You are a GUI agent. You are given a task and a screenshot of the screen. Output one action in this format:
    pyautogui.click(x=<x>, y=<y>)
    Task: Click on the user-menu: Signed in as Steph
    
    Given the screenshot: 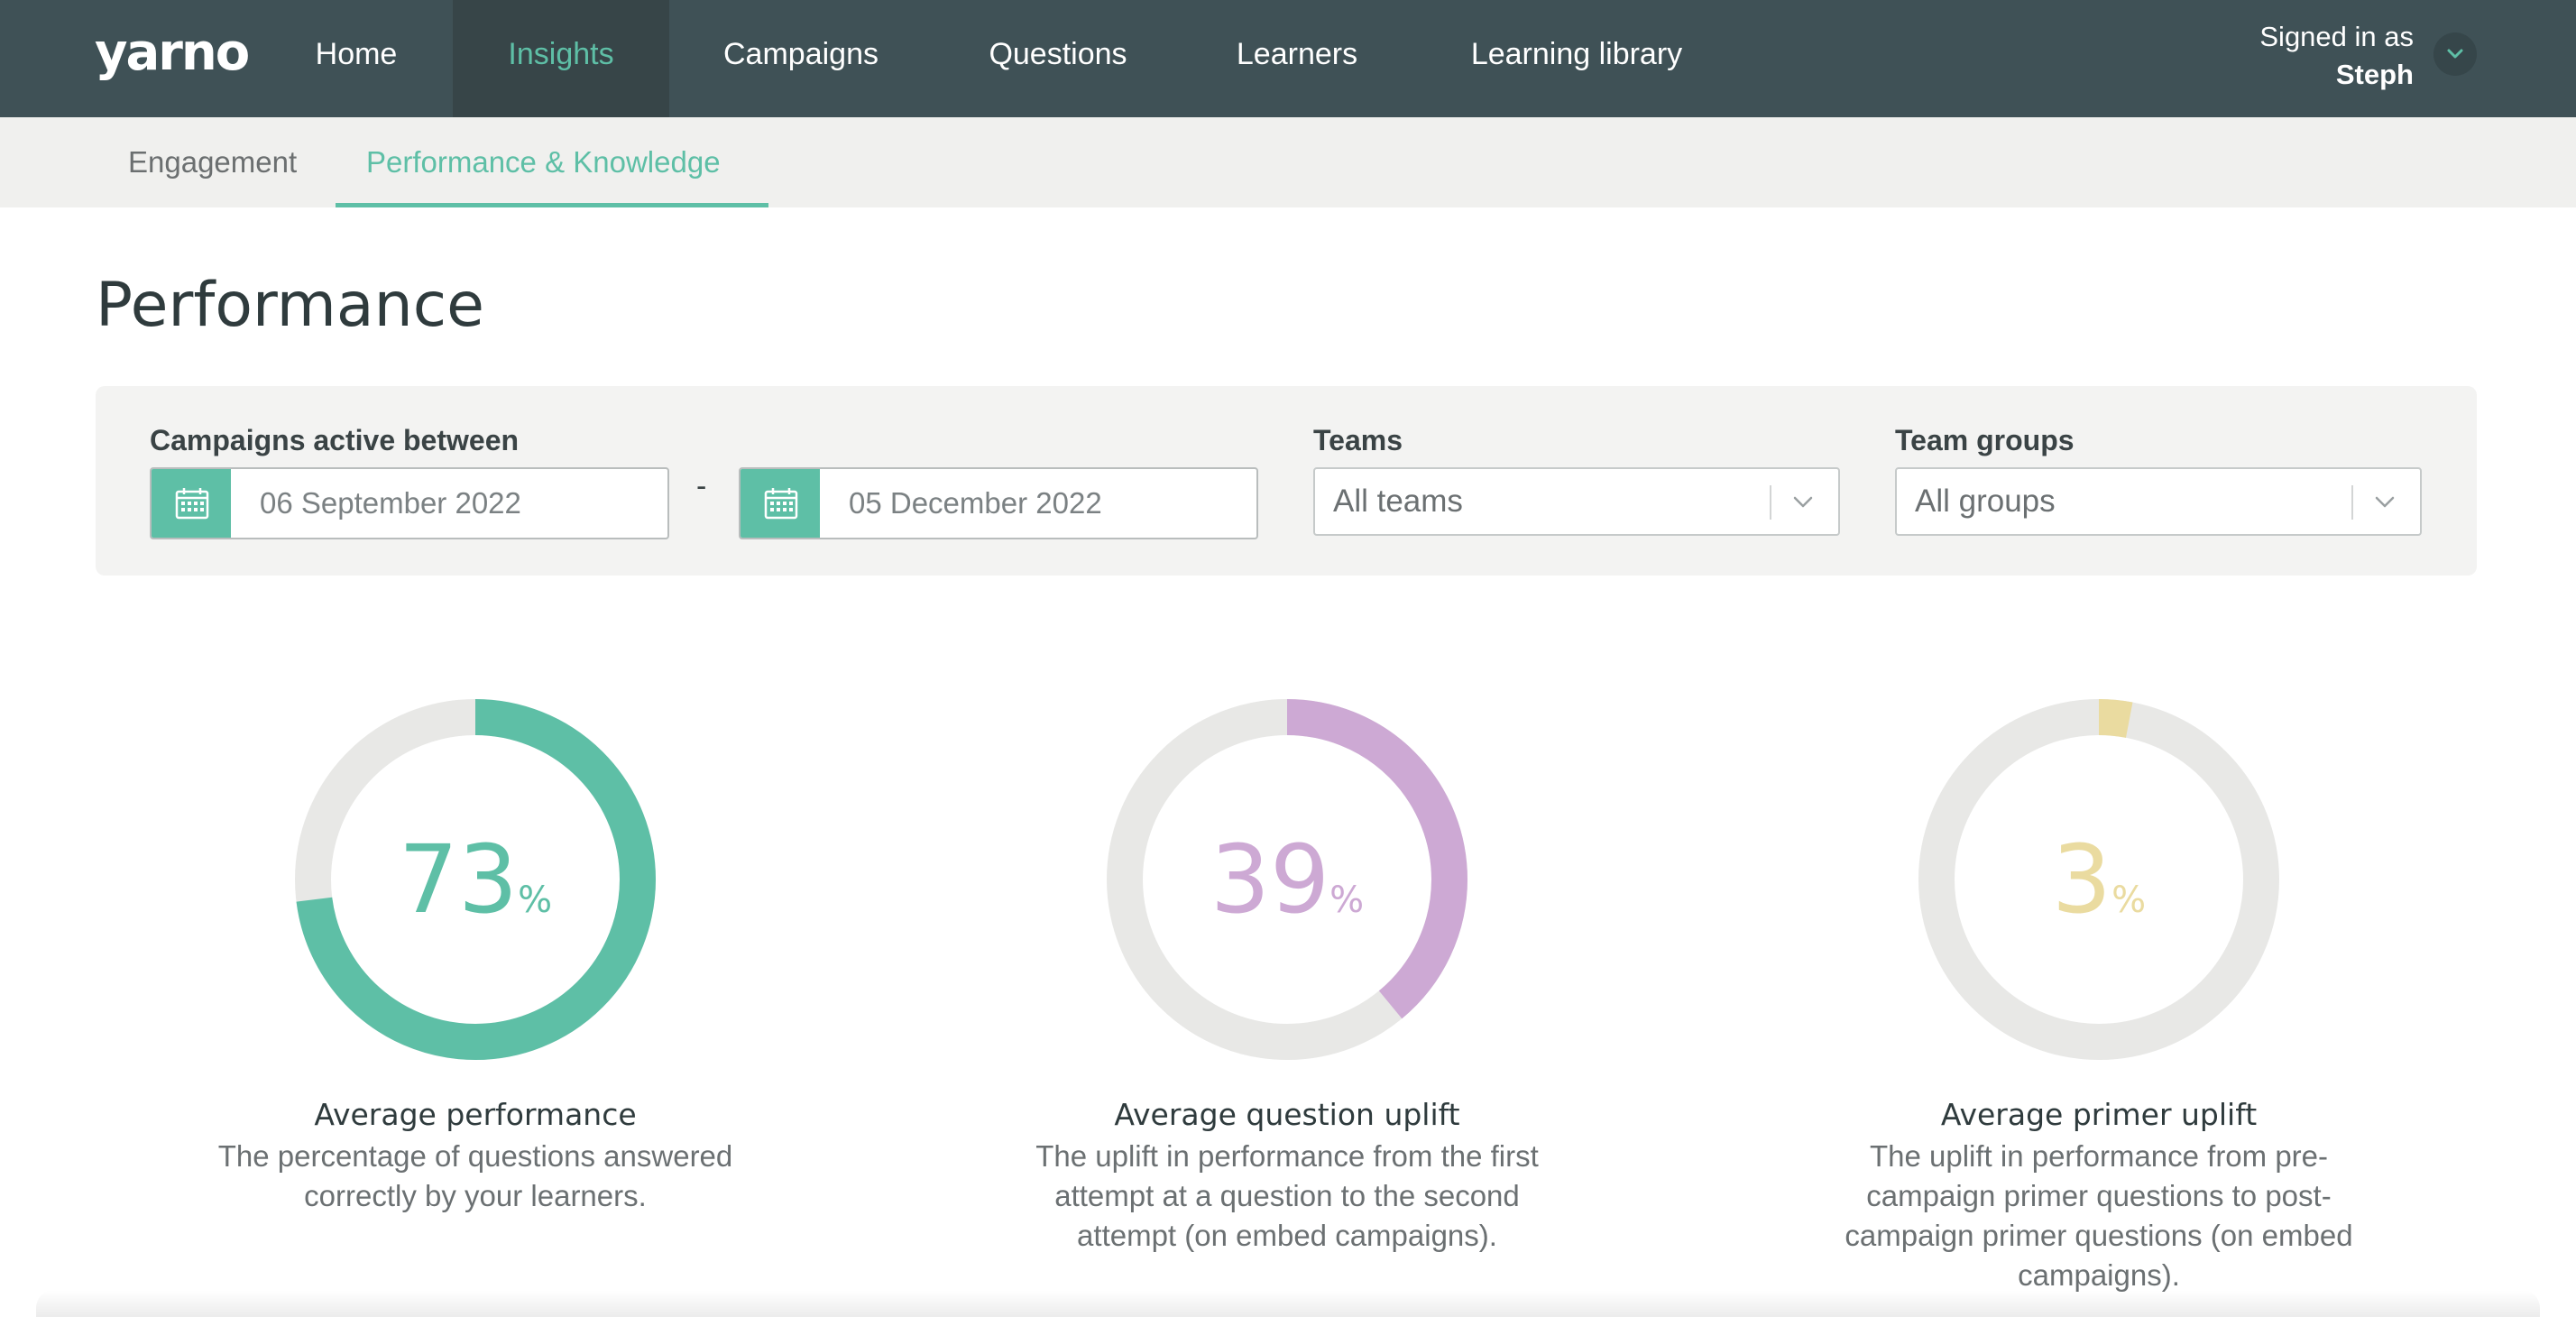 What is the action you would take?
    pyautogui.click(x=2336, y=56)
    